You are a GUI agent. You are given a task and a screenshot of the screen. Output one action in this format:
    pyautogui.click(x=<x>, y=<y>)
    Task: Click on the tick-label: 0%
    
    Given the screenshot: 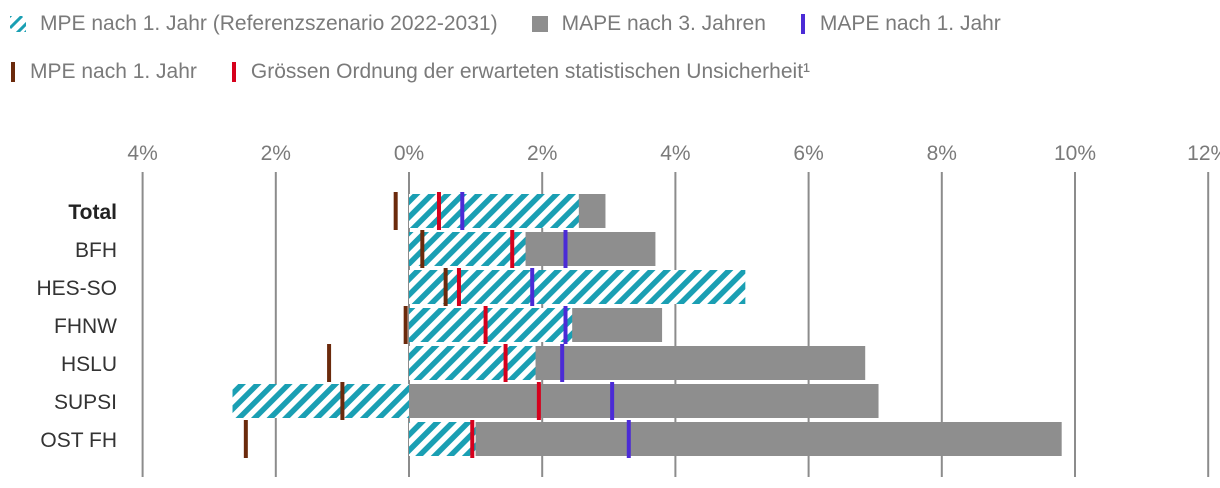 What is the action you would take?
    pyautogui.click(x=409, y=153)
    